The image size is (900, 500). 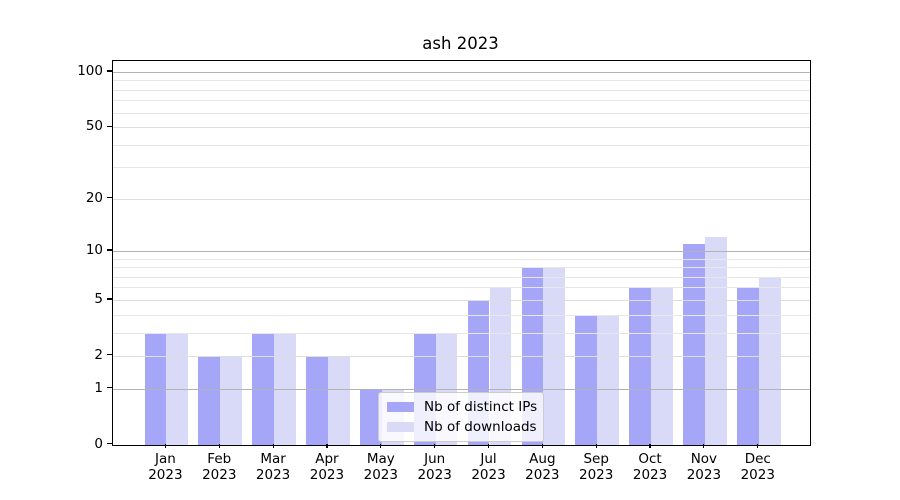 I want to click on legend-swatch-downloads, so click(x=400, y=427).